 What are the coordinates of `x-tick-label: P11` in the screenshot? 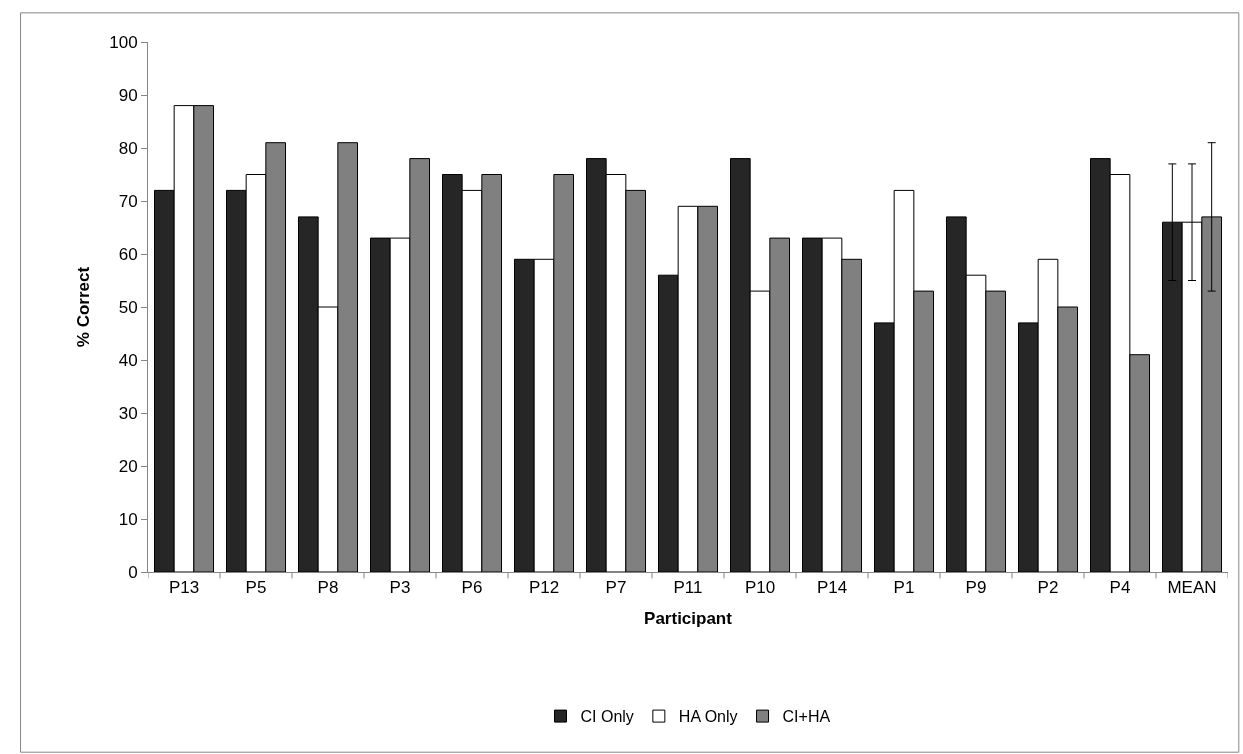 It's located at (688, 588).